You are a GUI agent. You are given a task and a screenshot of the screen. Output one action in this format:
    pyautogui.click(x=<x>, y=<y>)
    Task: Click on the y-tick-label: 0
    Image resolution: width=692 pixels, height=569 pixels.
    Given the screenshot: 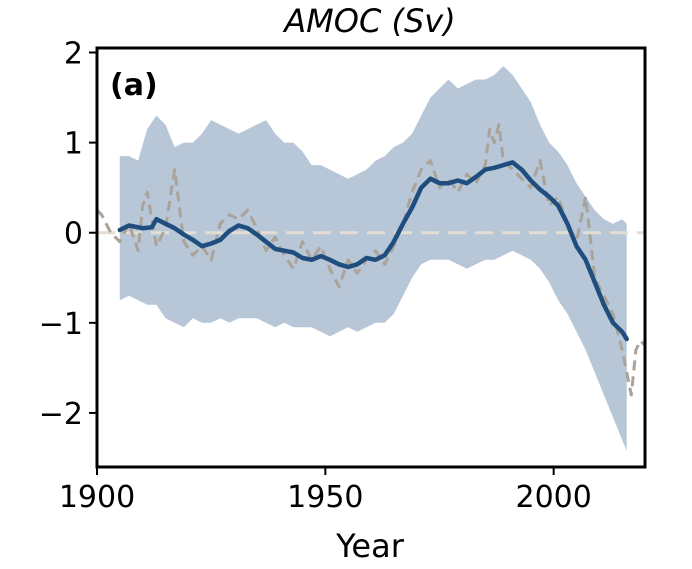 What is the action you would take?
    pyautogui.click(x=73, y=234)
    